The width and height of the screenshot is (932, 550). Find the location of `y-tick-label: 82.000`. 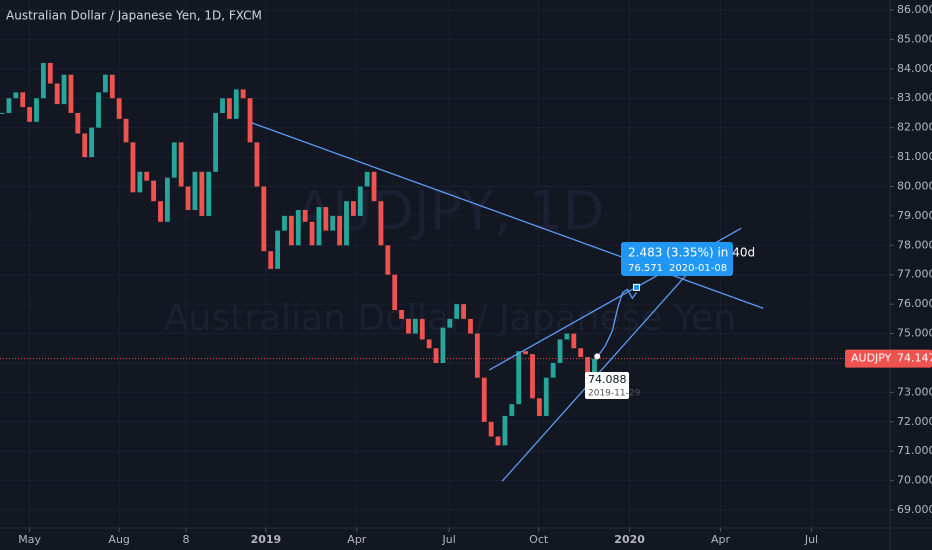

y-tick-label: 82.000 is located at coordinates (914, 127).